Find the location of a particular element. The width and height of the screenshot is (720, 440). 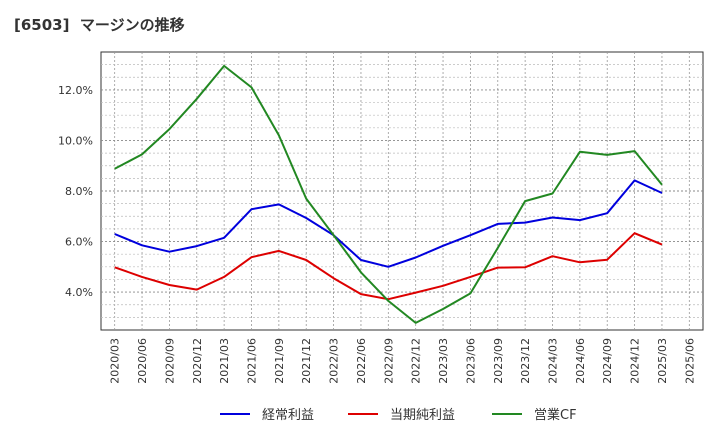

legend-label: 営業CF is located at coordinates (555, 415).